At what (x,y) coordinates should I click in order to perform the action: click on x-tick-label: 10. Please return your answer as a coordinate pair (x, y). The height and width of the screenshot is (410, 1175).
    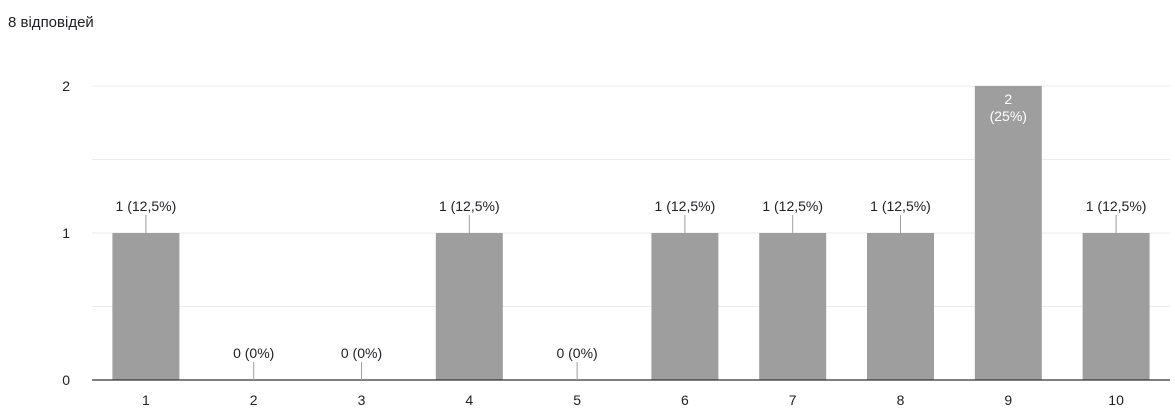
    Looking at the image, I should click on (1116, 400).